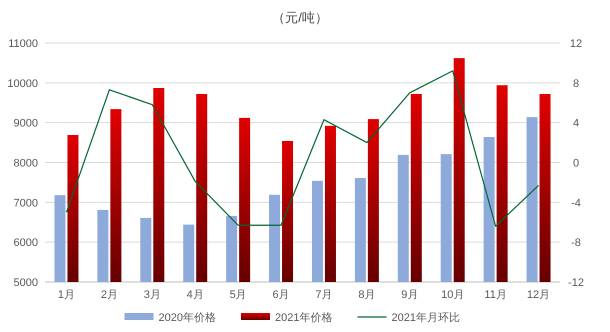 This screenshot has width=610, height=332. What do you see at coordinates (538, 295) in the screenshot?
I see `x-tick-label: 12月` at bounding box center [538, 295].